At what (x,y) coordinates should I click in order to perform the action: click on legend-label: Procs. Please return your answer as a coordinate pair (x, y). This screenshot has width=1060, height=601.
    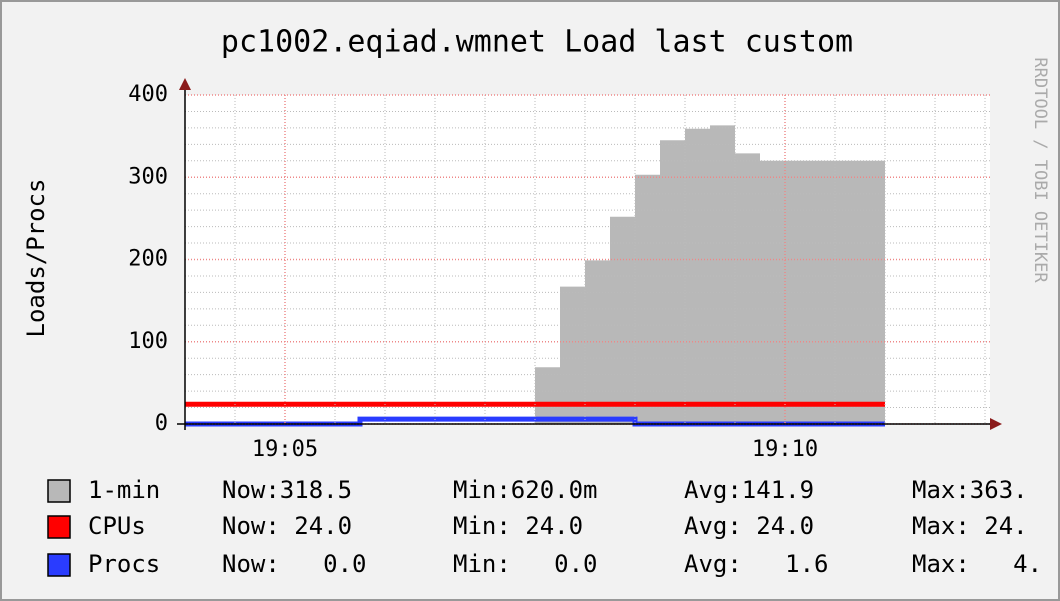
    Looking at the image, I should click on (124, 564).